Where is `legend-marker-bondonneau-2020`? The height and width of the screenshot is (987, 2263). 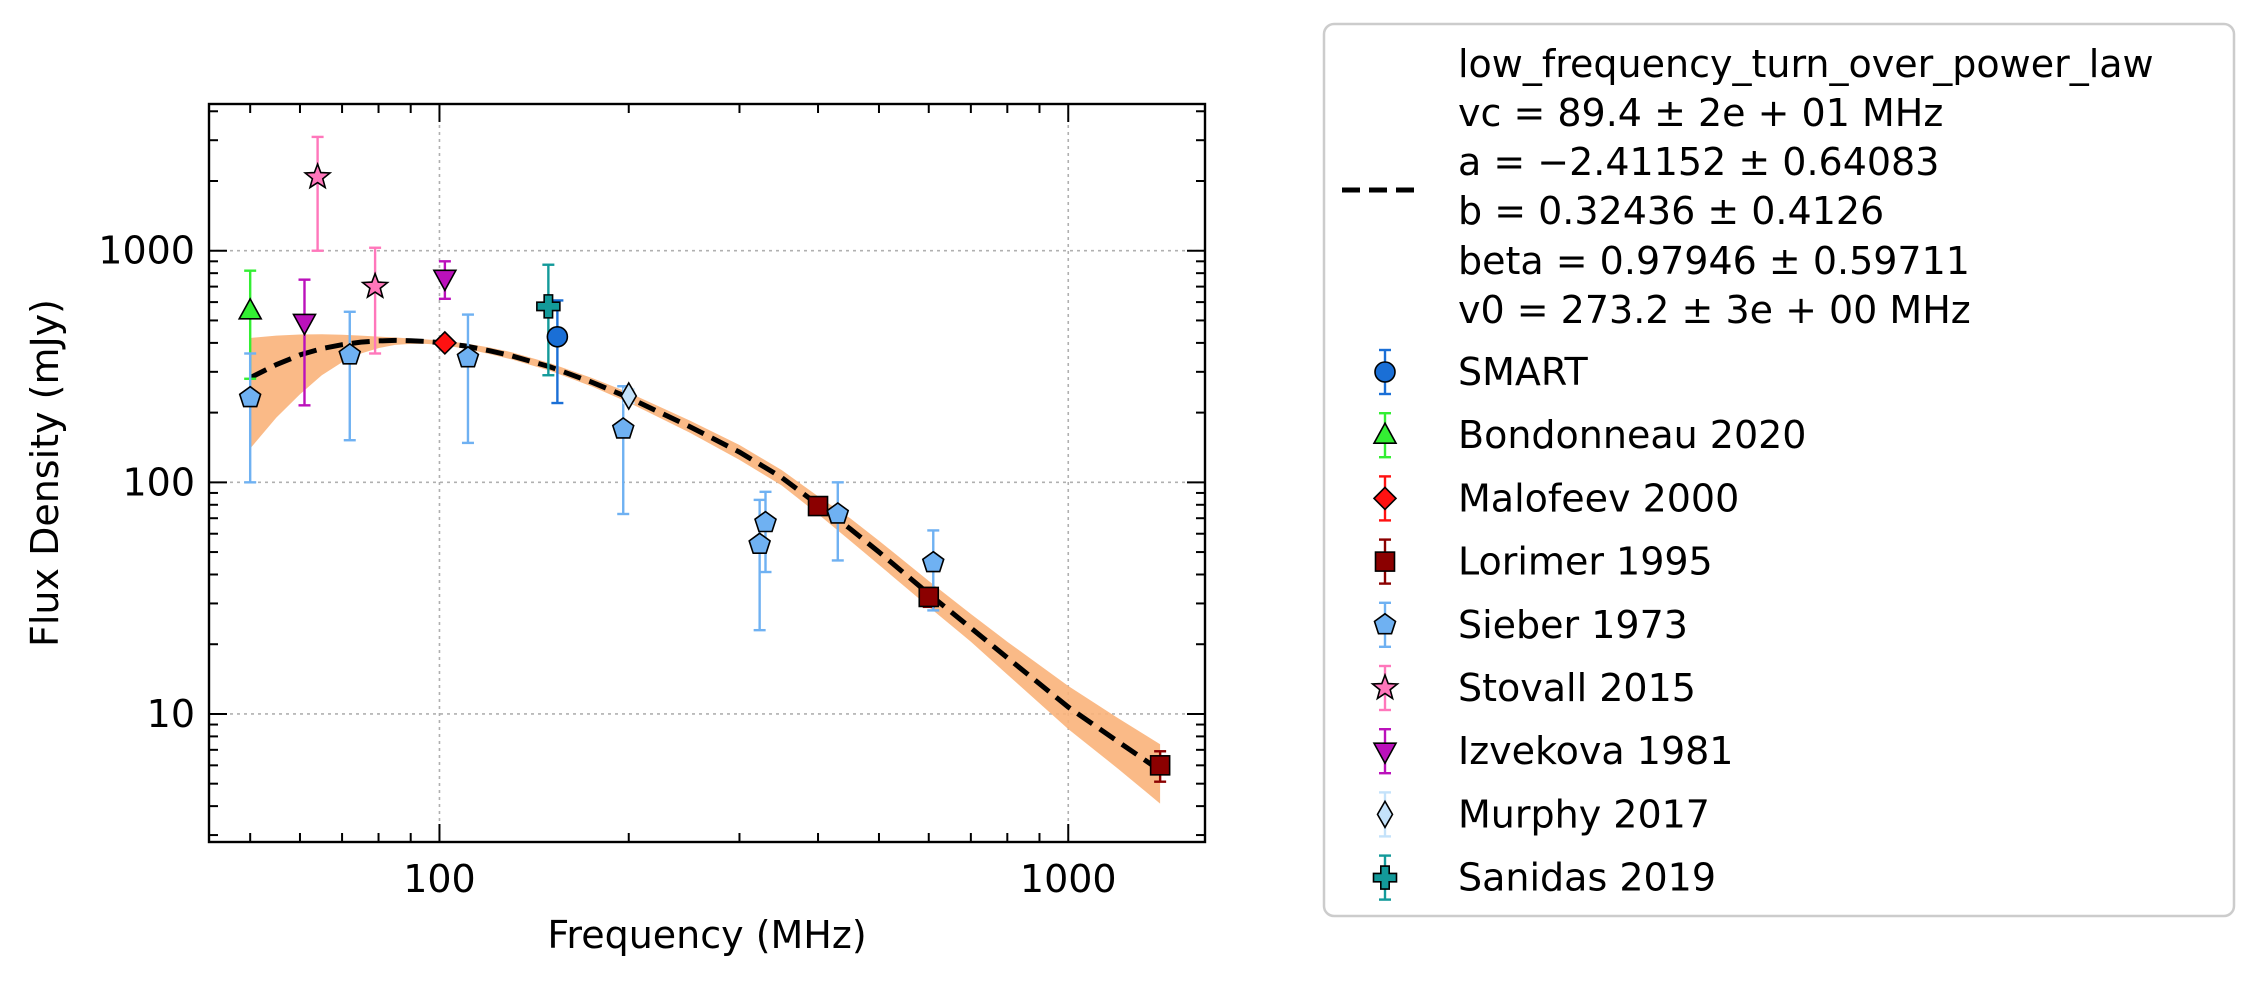
legend-marker-bondonneau-2020 is located at coordinates (1385, 433).